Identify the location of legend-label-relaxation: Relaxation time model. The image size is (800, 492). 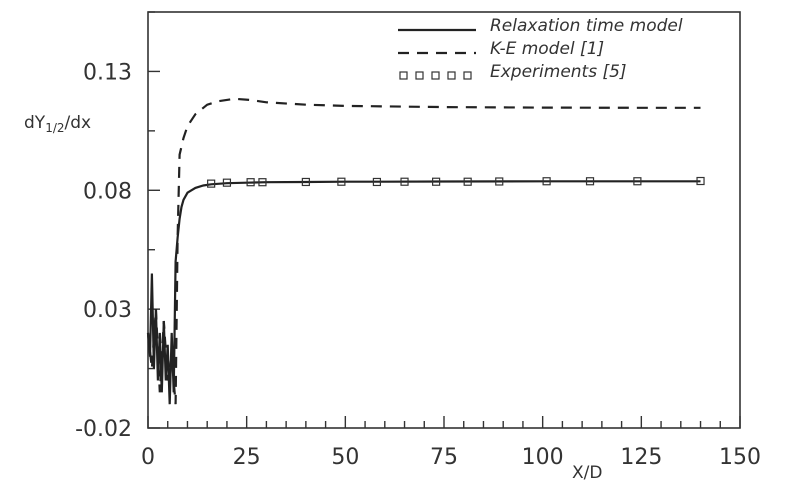
(586, 26).